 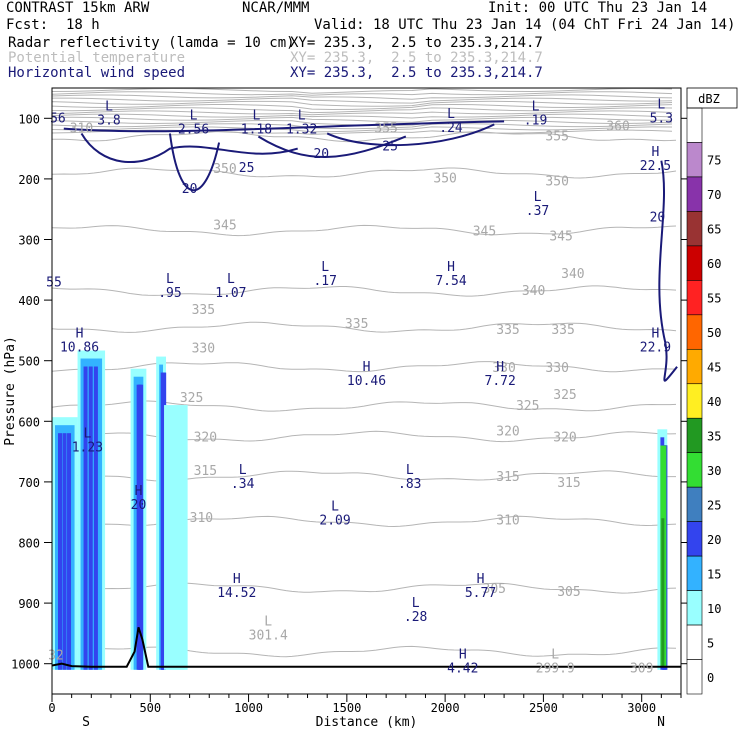 What do you see at coordinates (79, 348) in the screenshot?
I see `extremum-value: 10.86` at bounding box center [79, 348].